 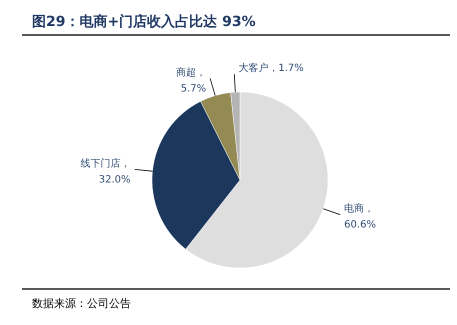 I want to click on slice-label: 电商， 60.6%, so click(x=360, y=216).